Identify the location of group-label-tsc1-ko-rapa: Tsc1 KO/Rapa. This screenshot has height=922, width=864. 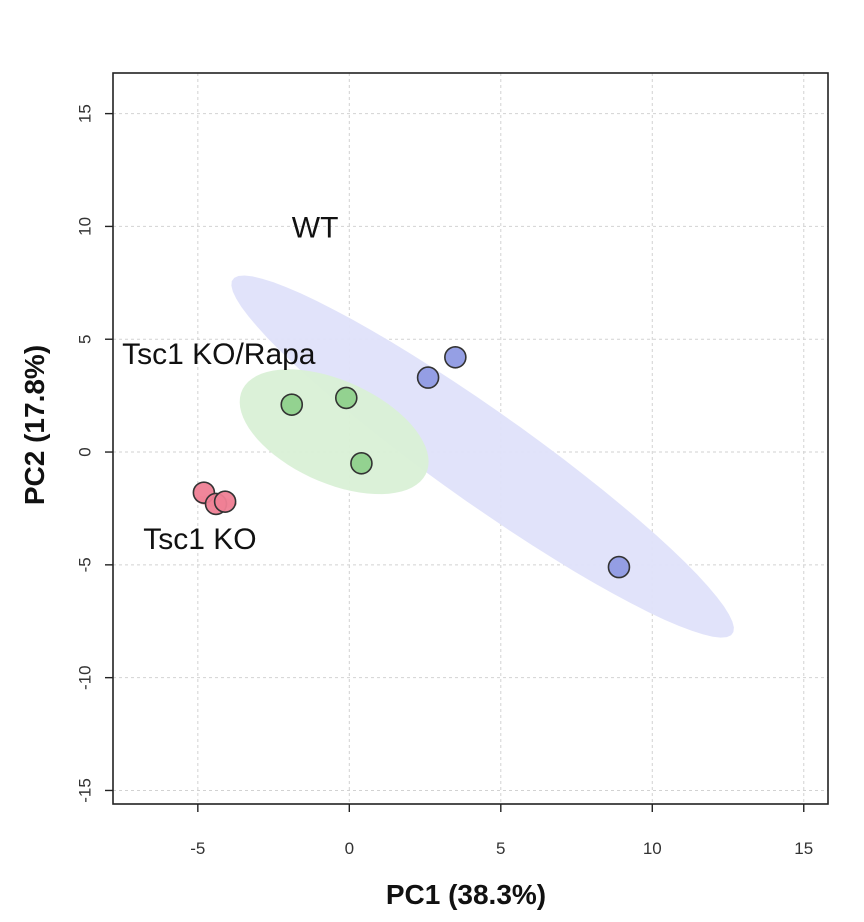
(219, 354).